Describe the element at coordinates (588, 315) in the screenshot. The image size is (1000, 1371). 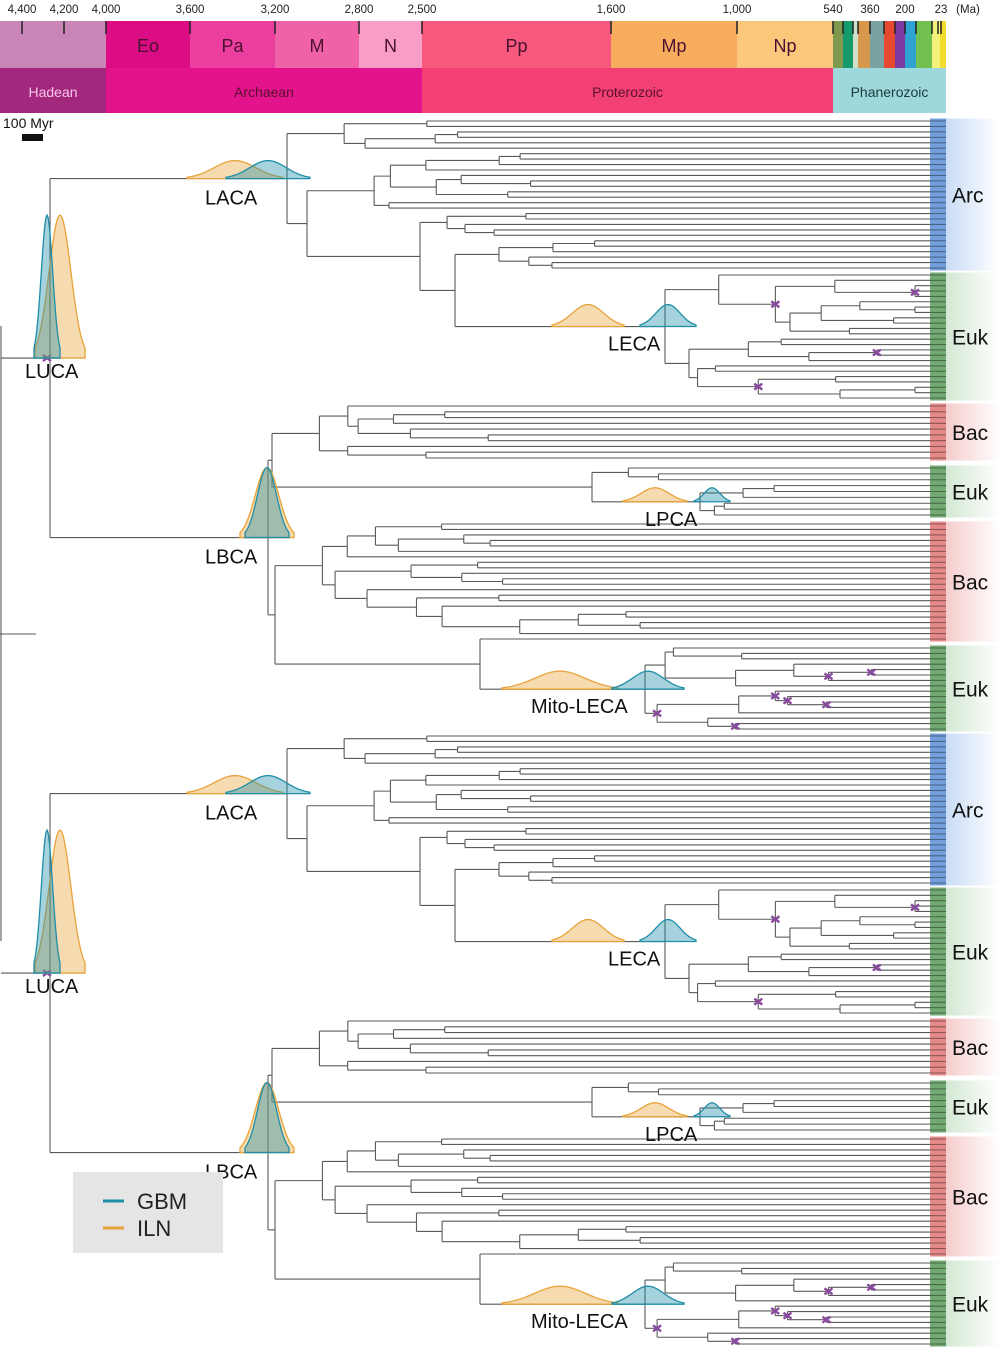
I see `iln-density-leca` at that location.